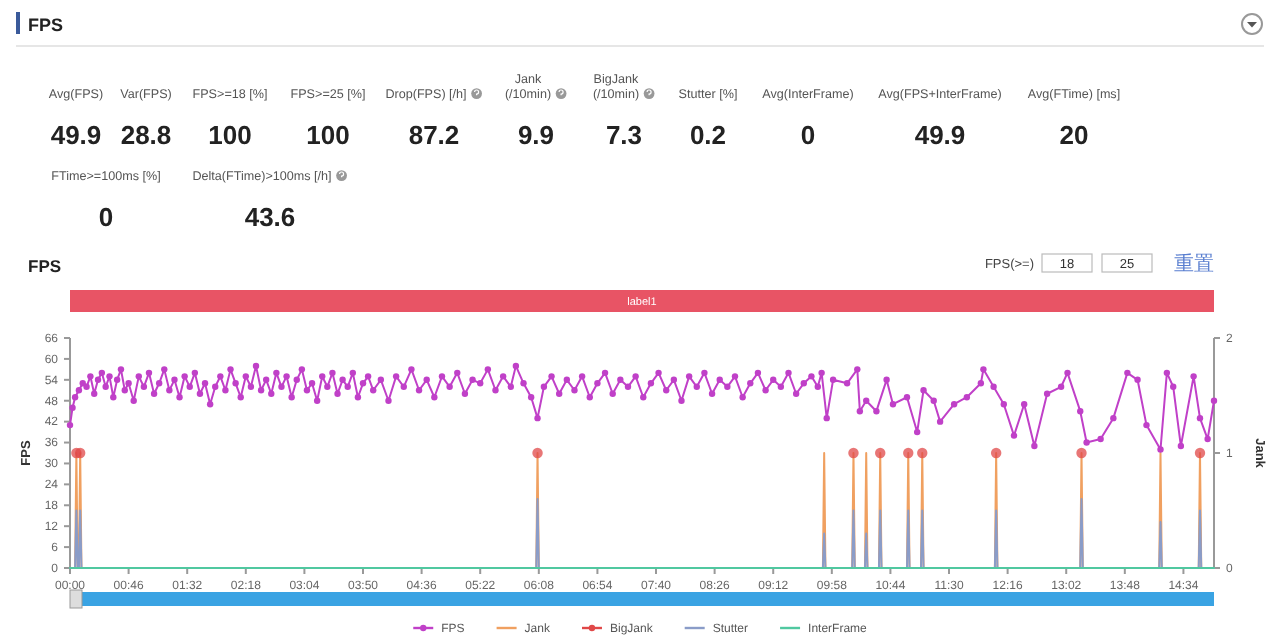  I want to click on text: 重置, so click(1194, 264).